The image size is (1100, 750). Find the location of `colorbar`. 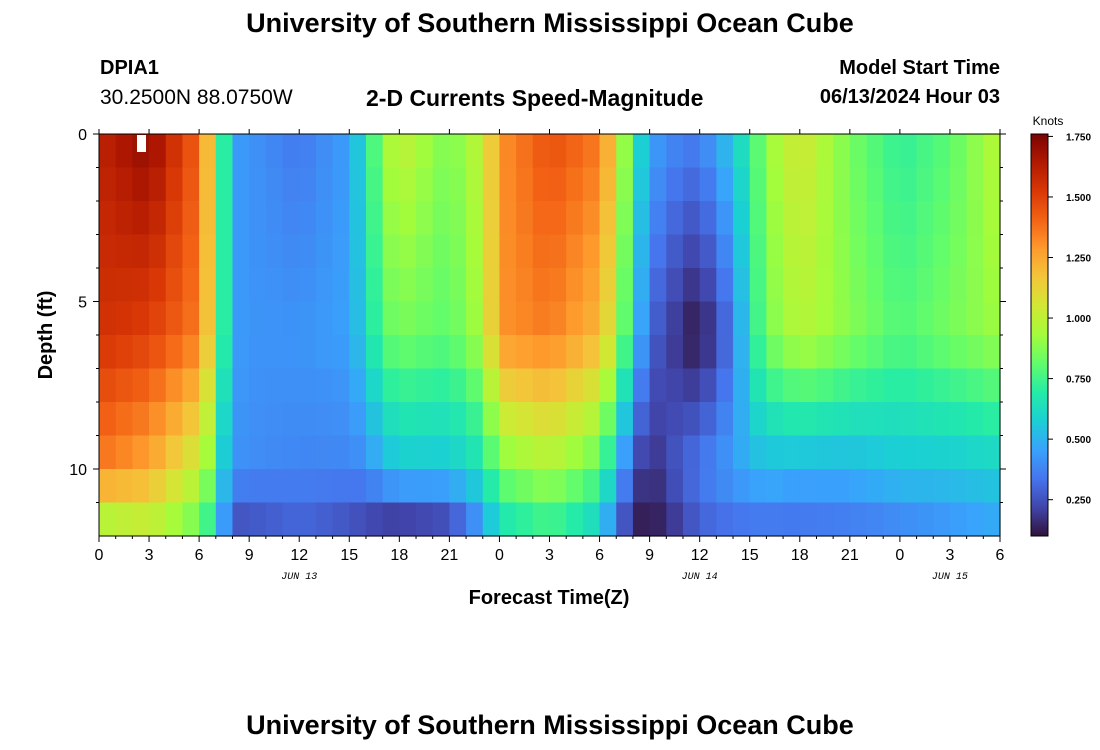

colorbar is located at coordinates (1039, 335).